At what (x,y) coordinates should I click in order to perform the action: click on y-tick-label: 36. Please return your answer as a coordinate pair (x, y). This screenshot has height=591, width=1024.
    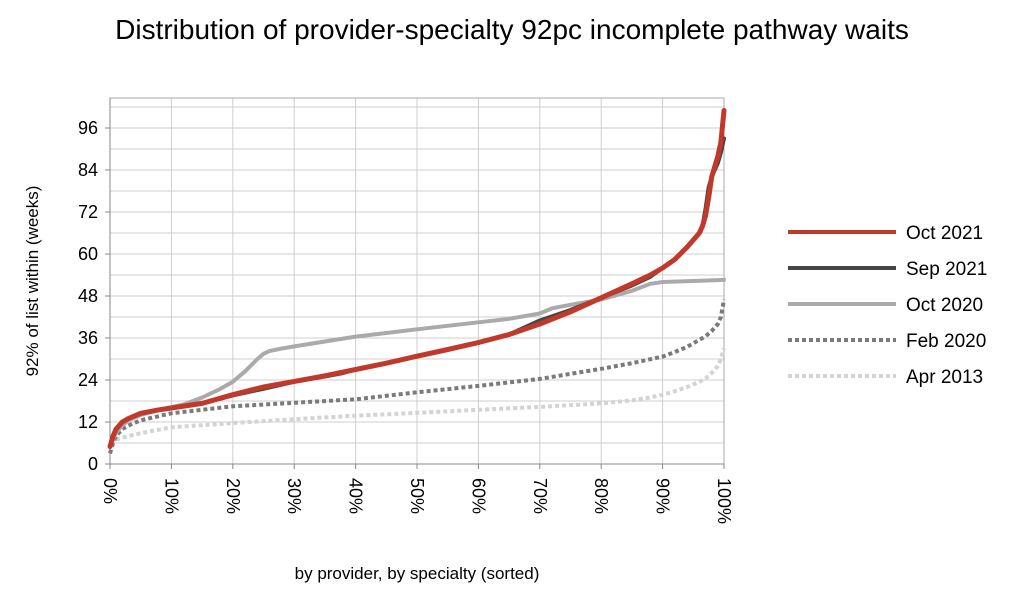
    Looking at the image, I should click on (88, 338).